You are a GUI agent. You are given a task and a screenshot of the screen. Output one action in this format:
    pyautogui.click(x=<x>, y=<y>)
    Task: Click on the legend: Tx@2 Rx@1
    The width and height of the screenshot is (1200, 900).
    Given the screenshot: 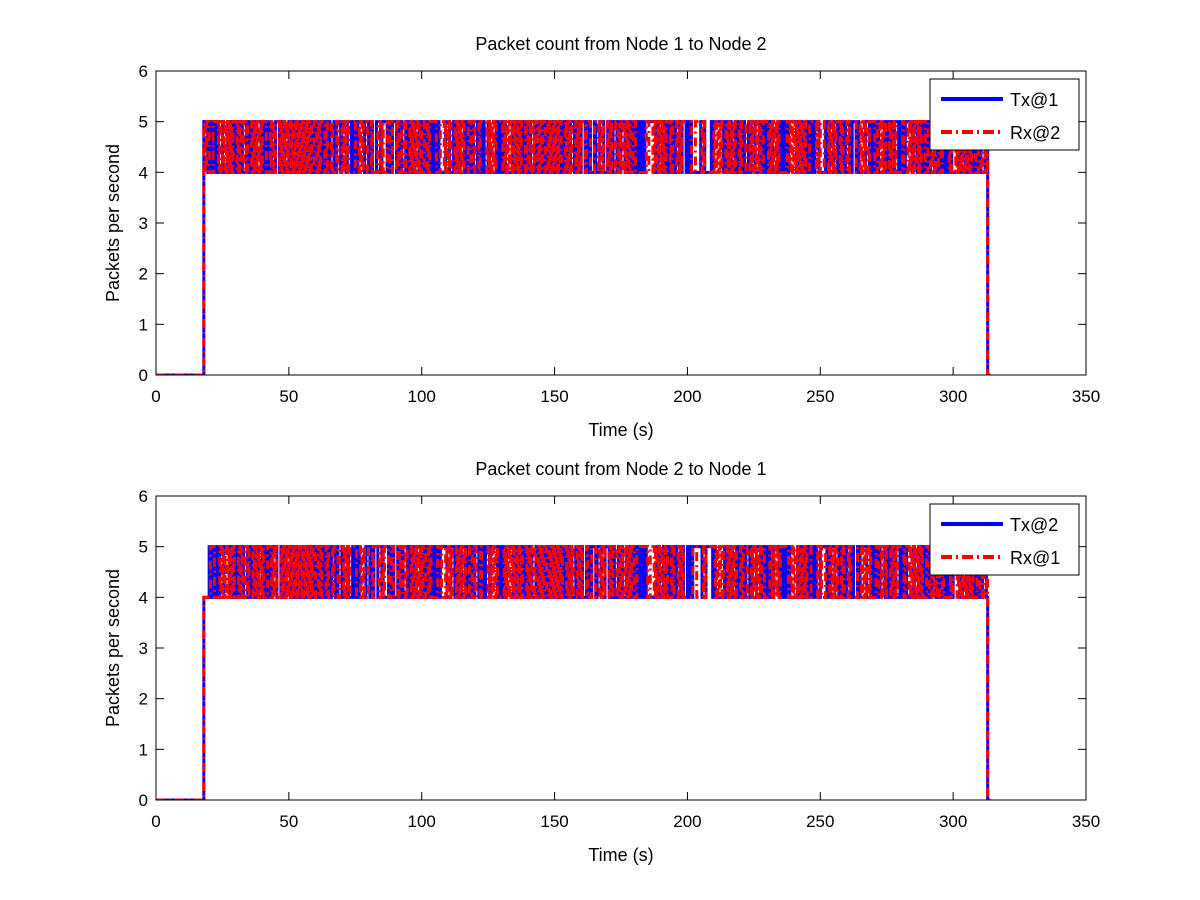 What is the action you would take?
    pyautogui.click(x=1004, y=539)
    